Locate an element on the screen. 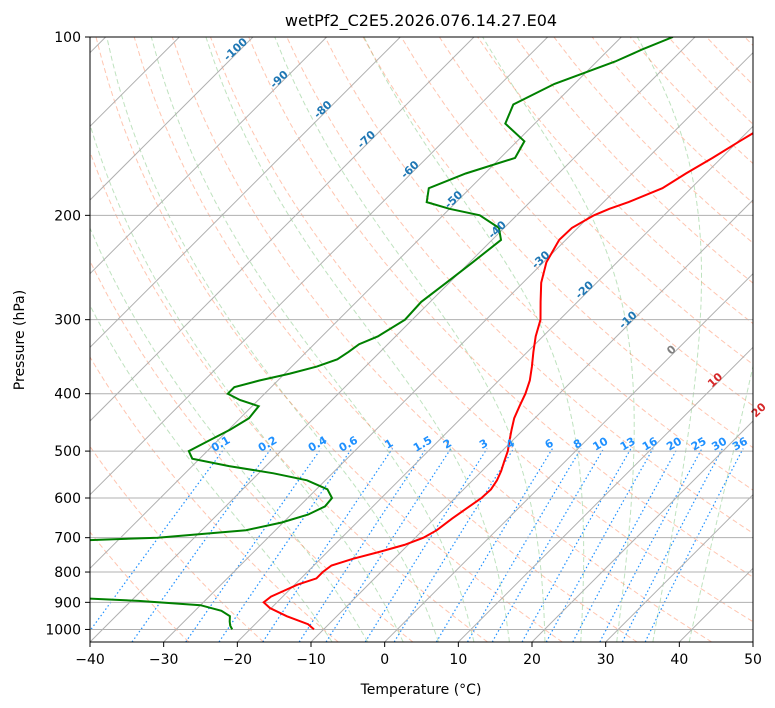 This screenshot has height=708, width=775. y-tick-label: 600 is located at coordinates (67, 499).